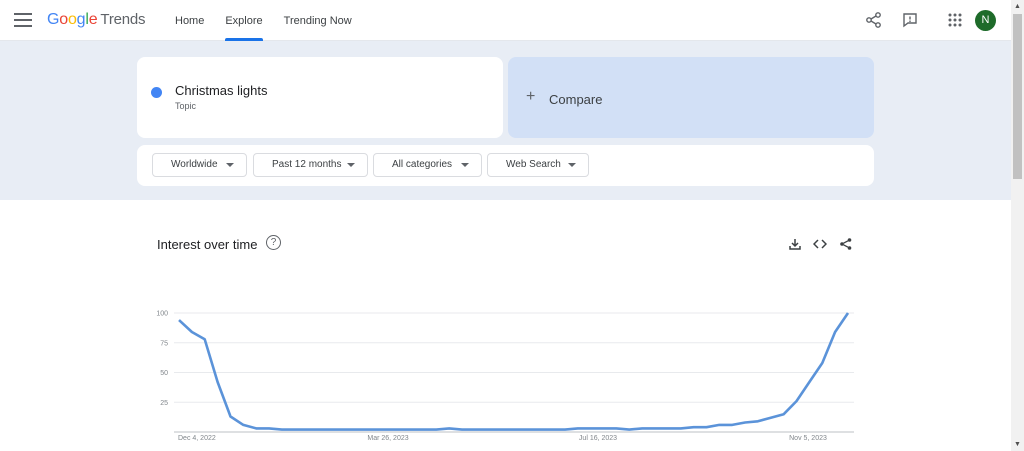  What do you see at coordinates (320, 97) in the screenshot?
I see `search-term-card: Christmas lights Topic` at bounding box center [320, 97].